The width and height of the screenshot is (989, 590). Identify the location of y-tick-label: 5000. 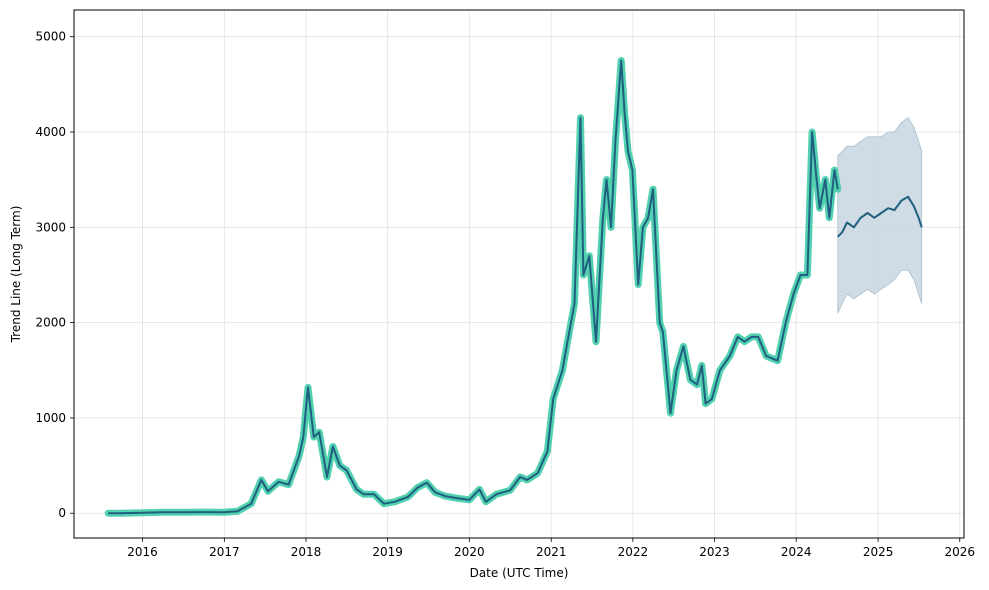
(50, 37).